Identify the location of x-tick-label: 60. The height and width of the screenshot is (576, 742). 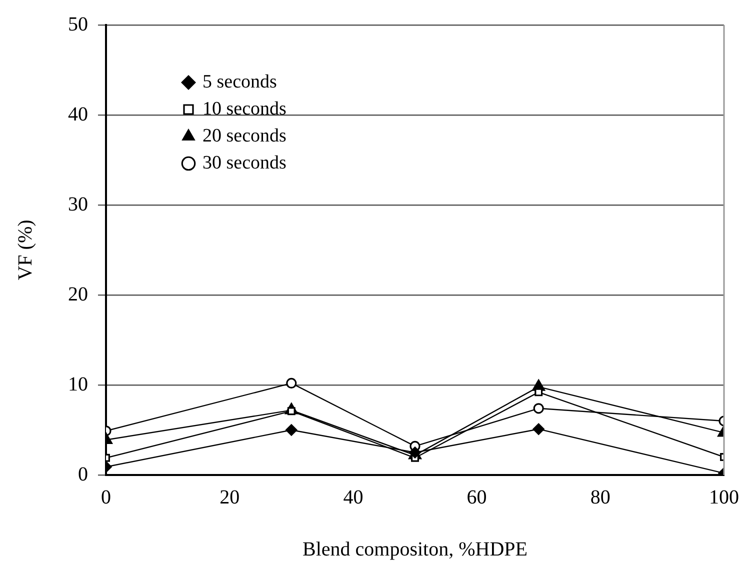
(476, 497).